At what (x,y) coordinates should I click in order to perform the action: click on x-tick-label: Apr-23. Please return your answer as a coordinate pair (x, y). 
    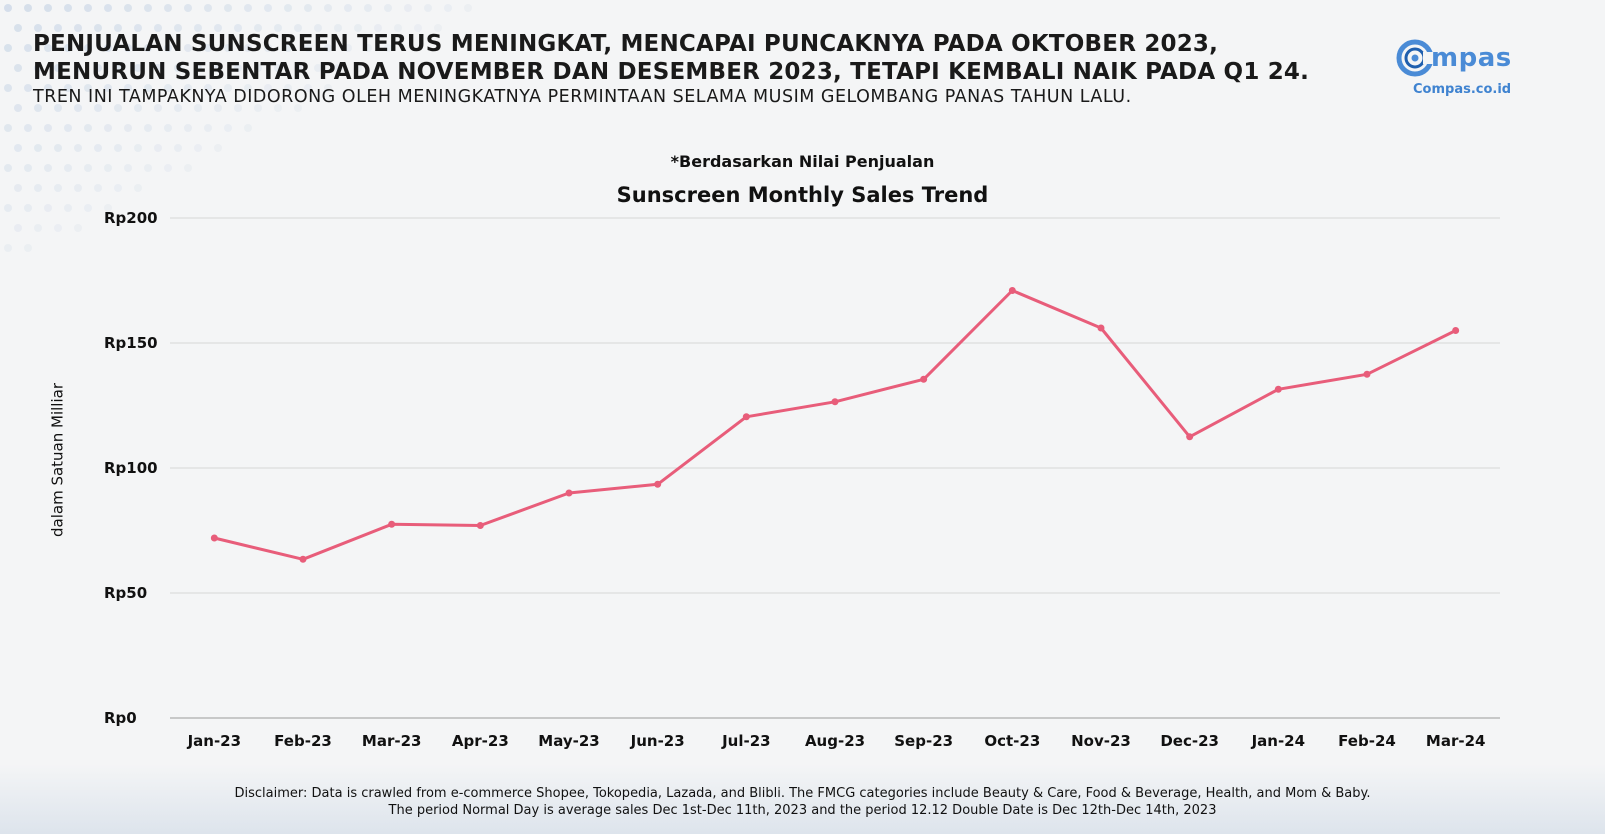
    Looking at the image, I should click on (480, 741).